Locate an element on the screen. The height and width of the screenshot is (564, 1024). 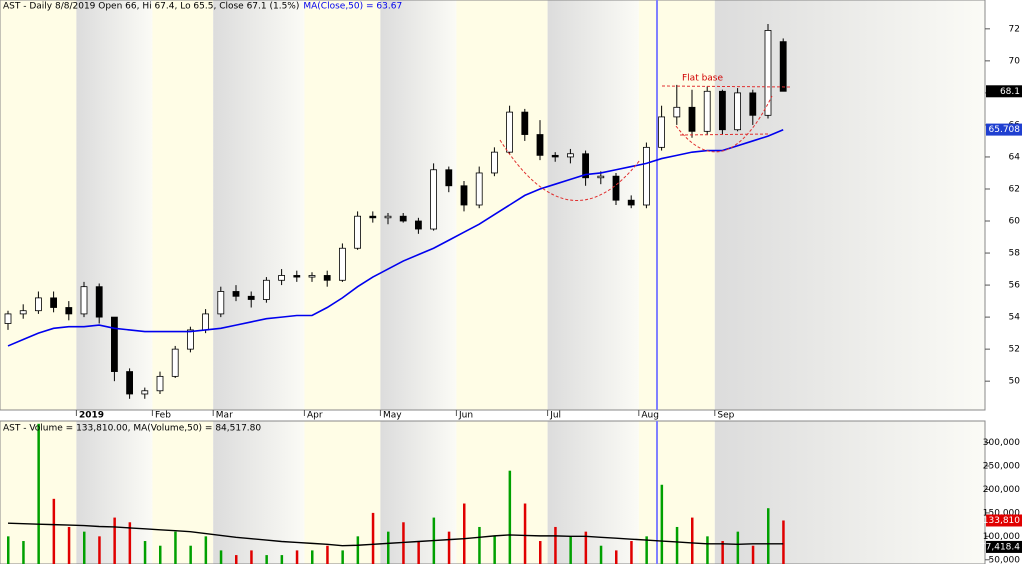
y-tick-label: 250,000 is located at coordinates (1001, 467).